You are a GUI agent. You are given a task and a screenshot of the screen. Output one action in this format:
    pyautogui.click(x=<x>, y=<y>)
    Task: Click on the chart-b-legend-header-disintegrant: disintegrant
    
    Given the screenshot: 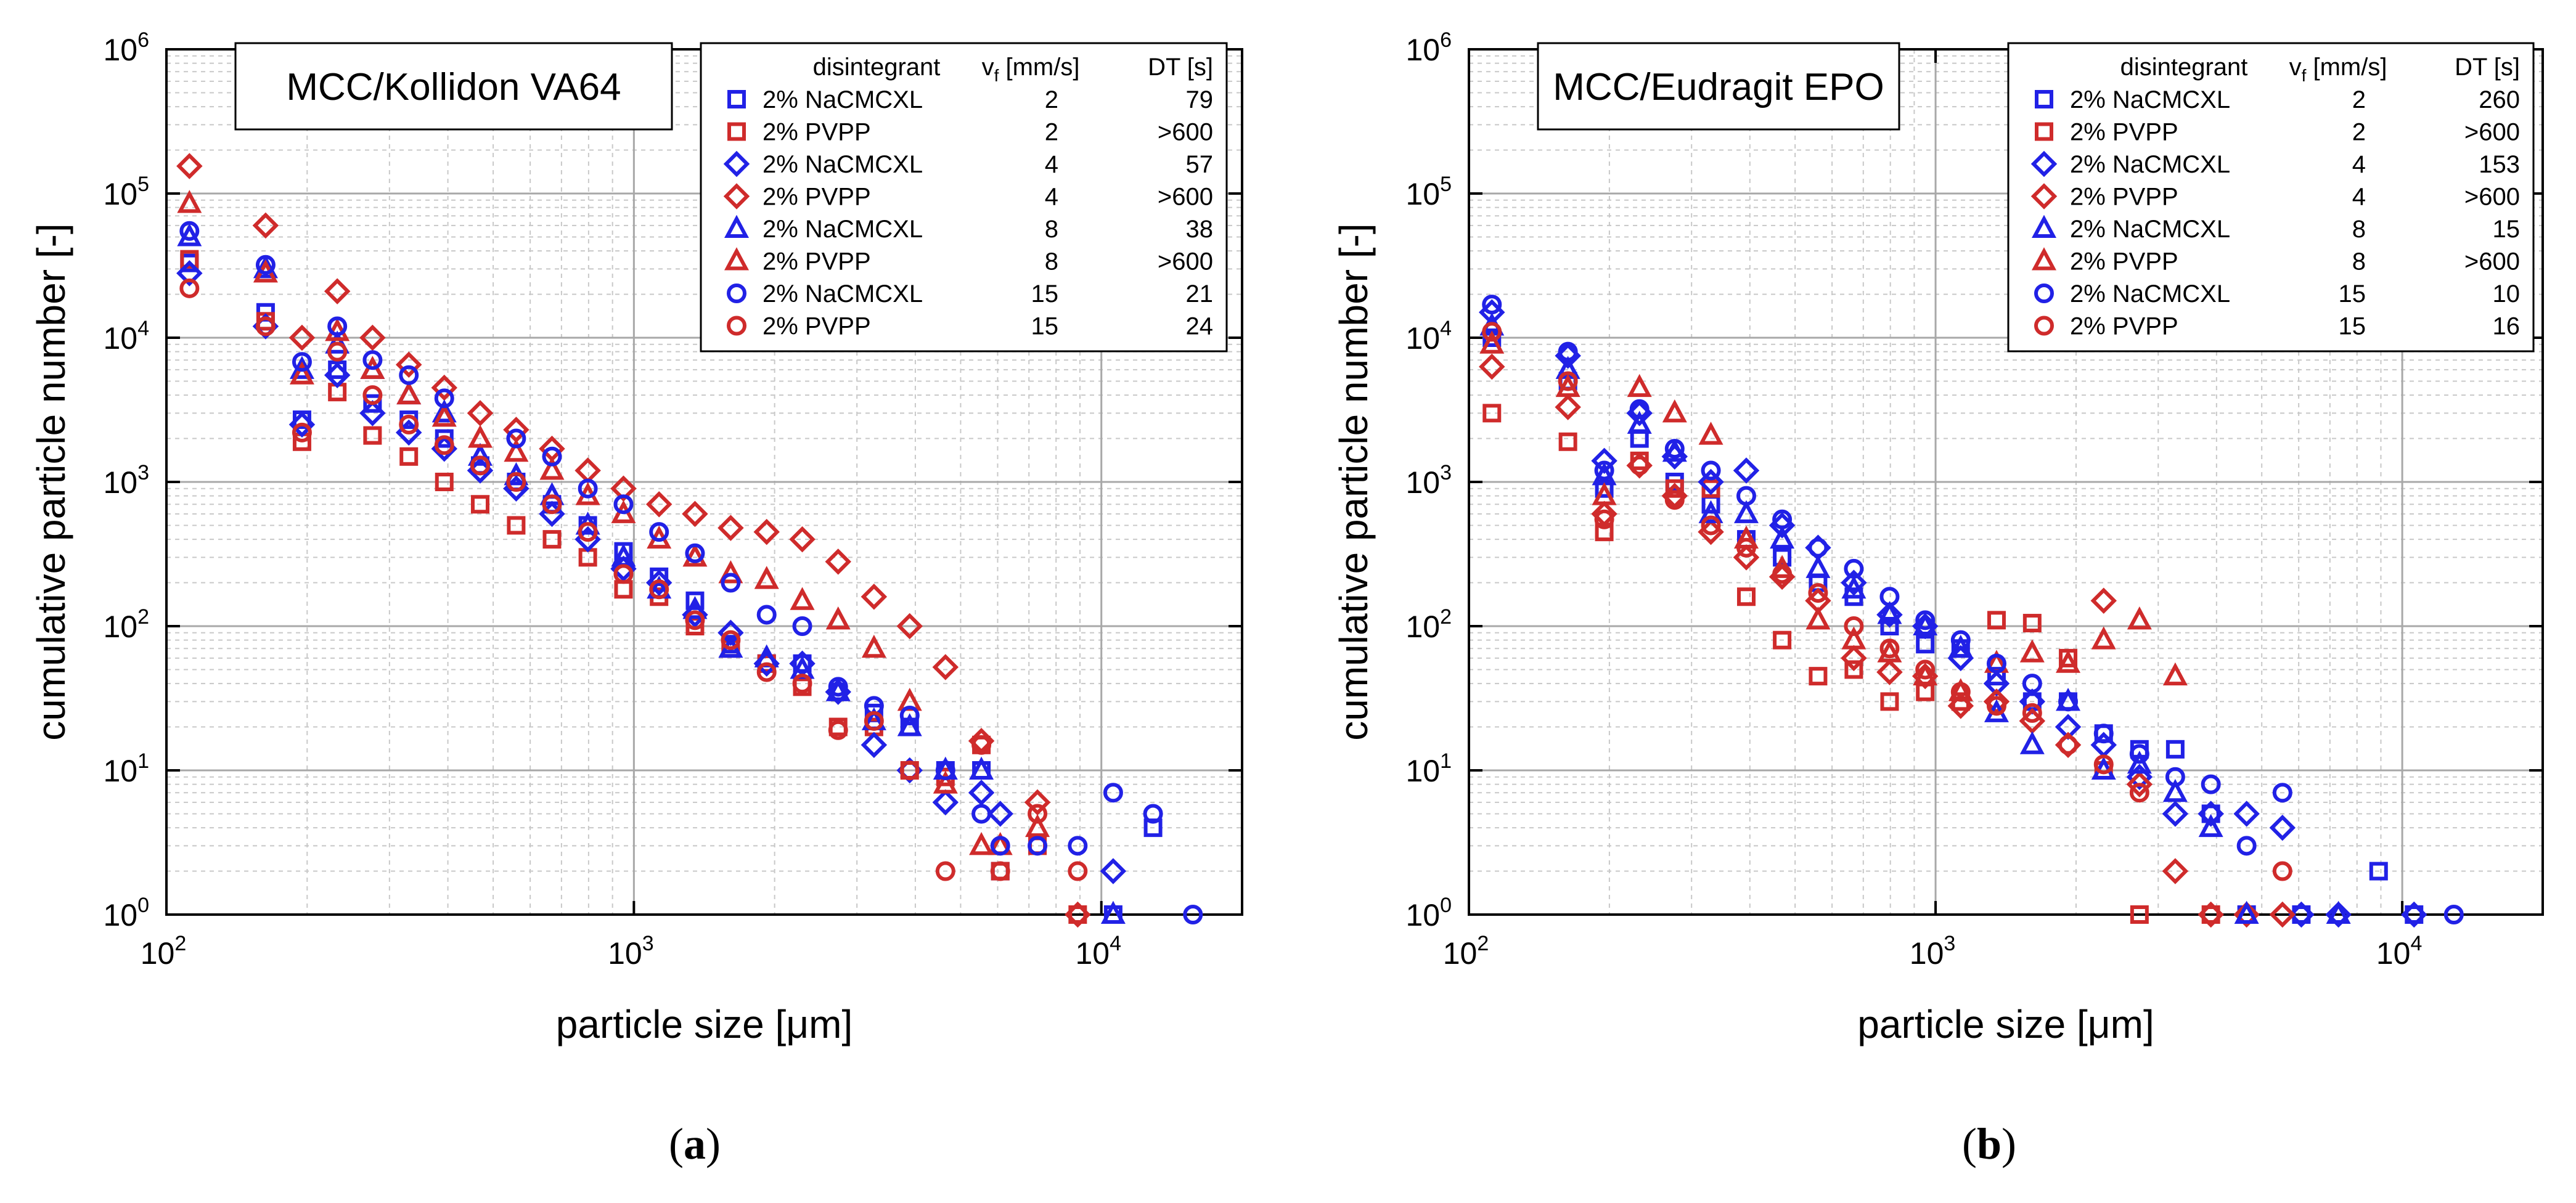 What is the action you would take?
    pyautogui.click(x=2184, y=67)
    